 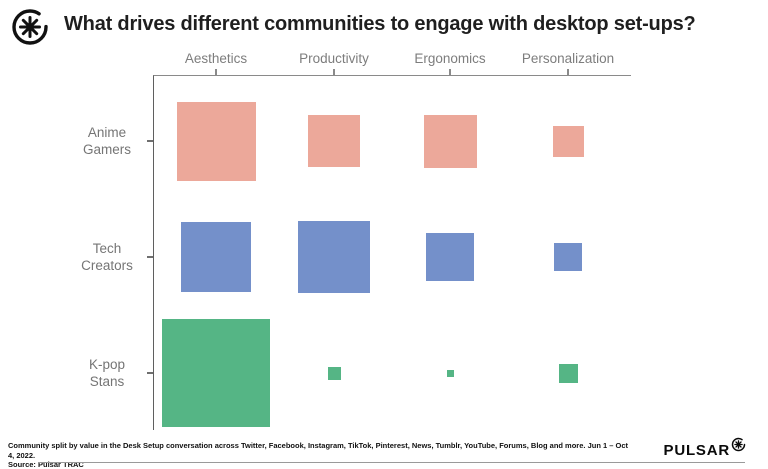 What do you see at coordinates (334, 141) in the screenshot?
I see `square-anime-gamers-productivity` at bounding box center [334, 141].